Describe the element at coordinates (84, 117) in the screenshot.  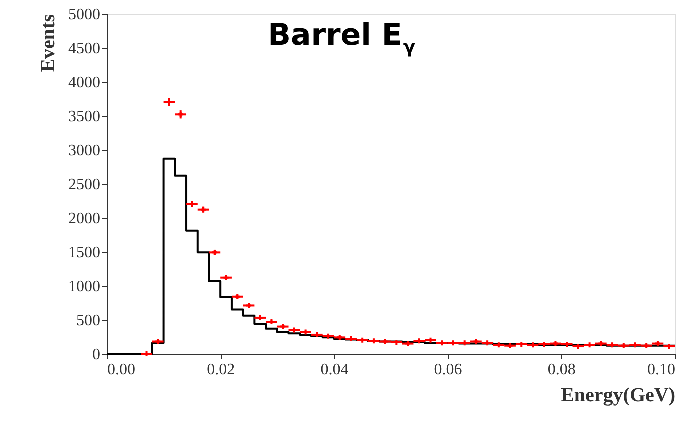
I see `y-tick-label: 3500` at that location.